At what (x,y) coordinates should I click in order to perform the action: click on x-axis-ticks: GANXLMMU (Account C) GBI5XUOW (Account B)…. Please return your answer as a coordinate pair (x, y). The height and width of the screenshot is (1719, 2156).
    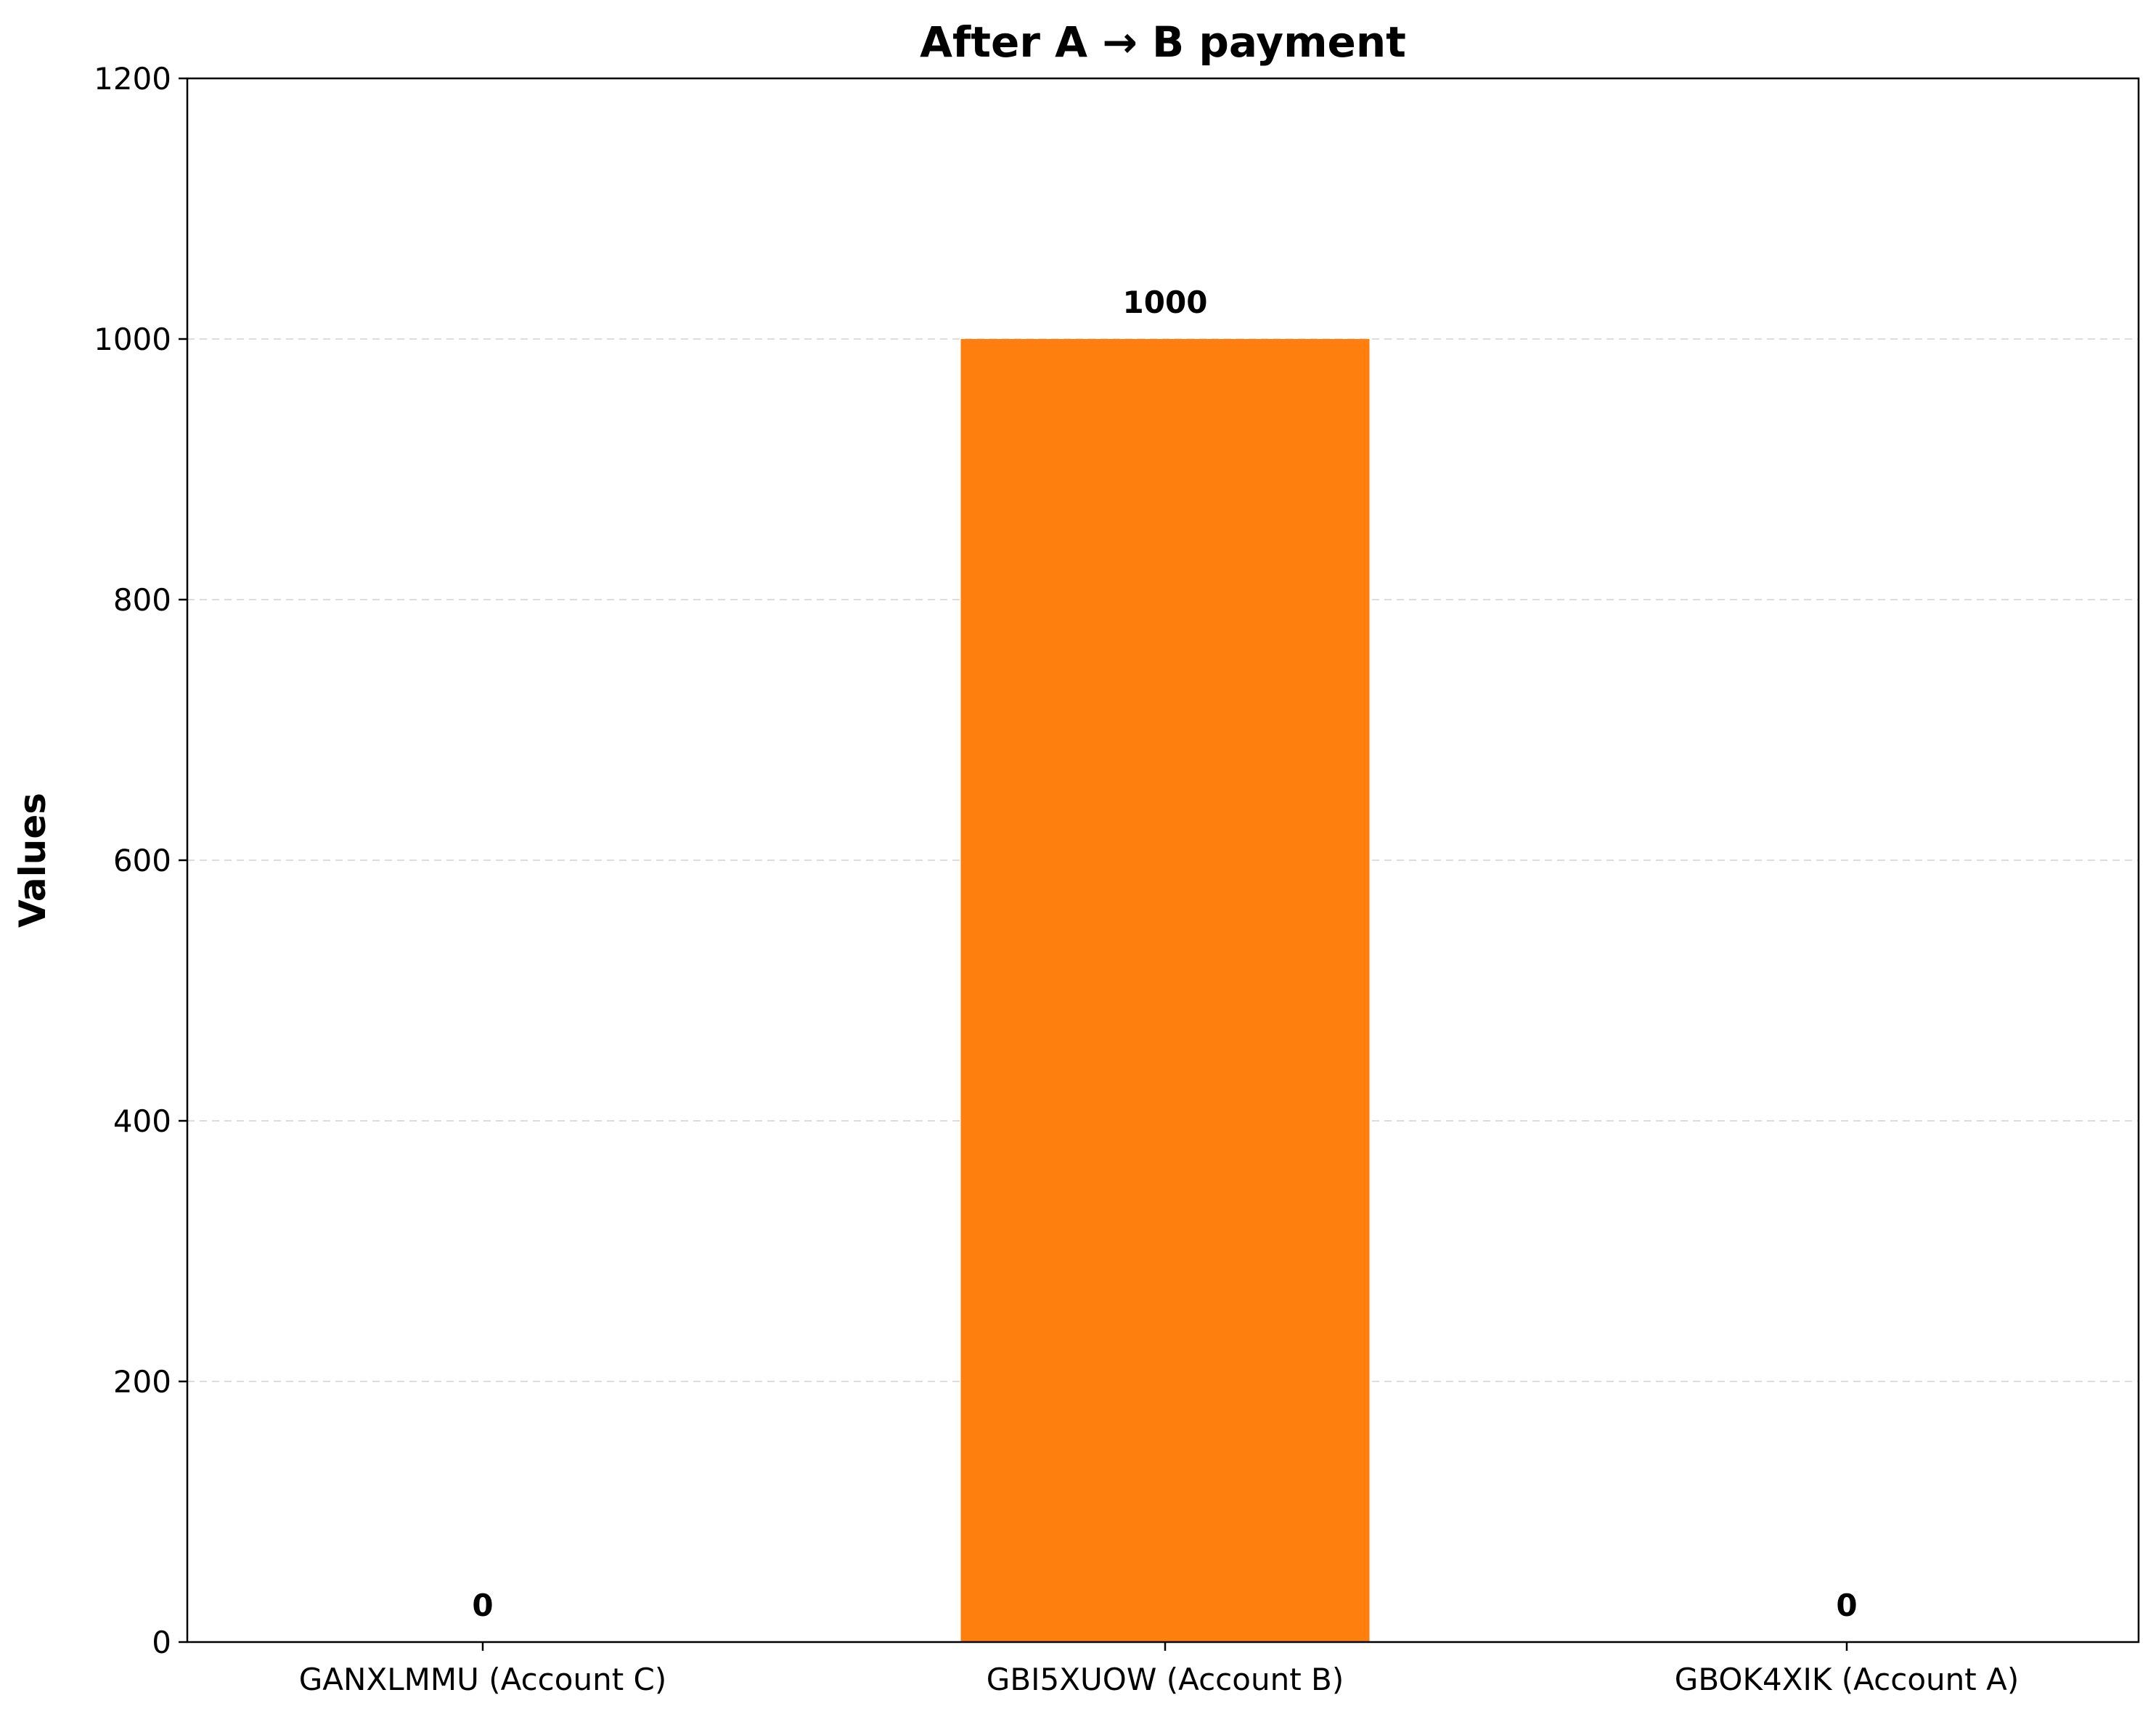
    Looking at the image, I should click on (1159, 1669).